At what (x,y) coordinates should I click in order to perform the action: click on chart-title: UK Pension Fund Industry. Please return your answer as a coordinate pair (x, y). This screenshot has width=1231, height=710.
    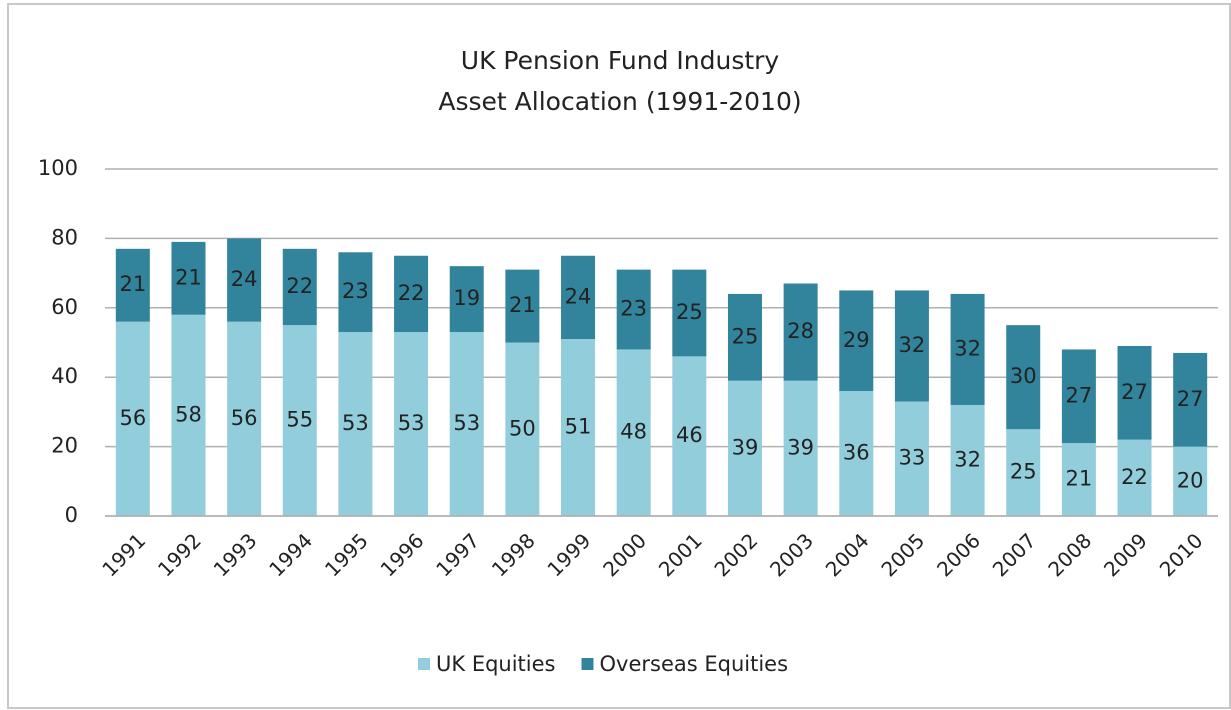
    Looking at the image, I should click on (620, 60).